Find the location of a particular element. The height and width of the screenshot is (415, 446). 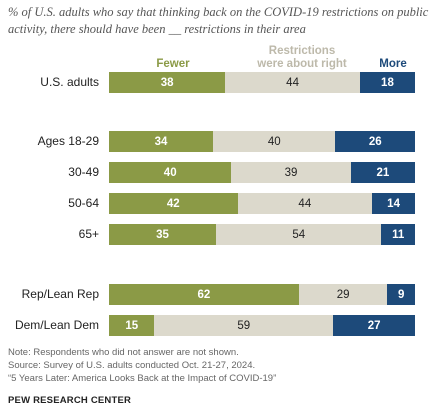

data-label: 21 is located at coordinates (383, 172).